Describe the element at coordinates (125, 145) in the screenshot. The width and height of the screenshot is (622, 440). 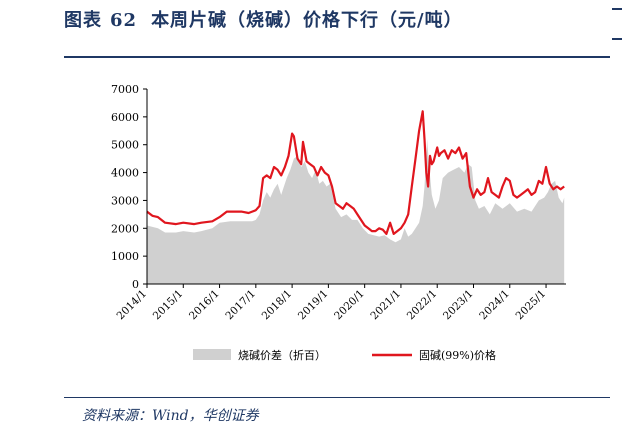
I see `y-tick-label: 5000` at that location.